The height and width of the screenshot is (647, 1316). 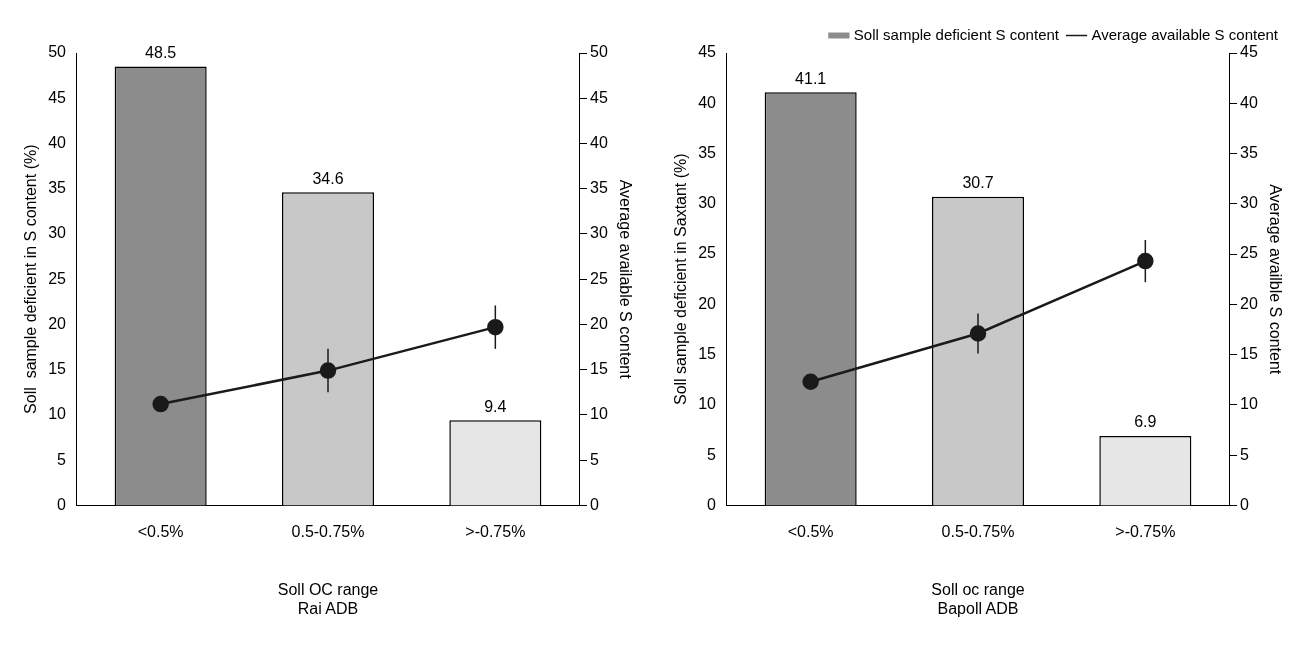 I want to click on x-axis-title: Soll oc range Bapoll ADB, so click(x=978, y=598).